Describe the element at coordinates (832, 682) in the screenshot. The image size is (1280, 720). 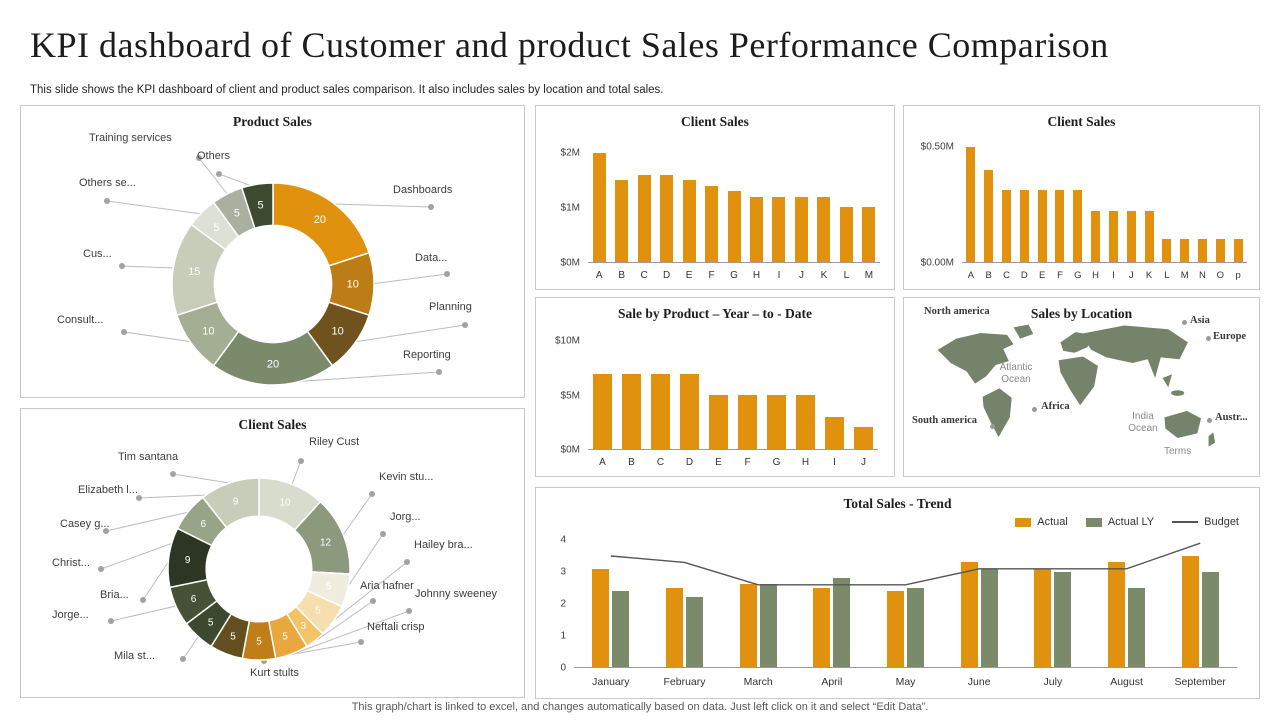
I see `x-tick-label: April` at that location.